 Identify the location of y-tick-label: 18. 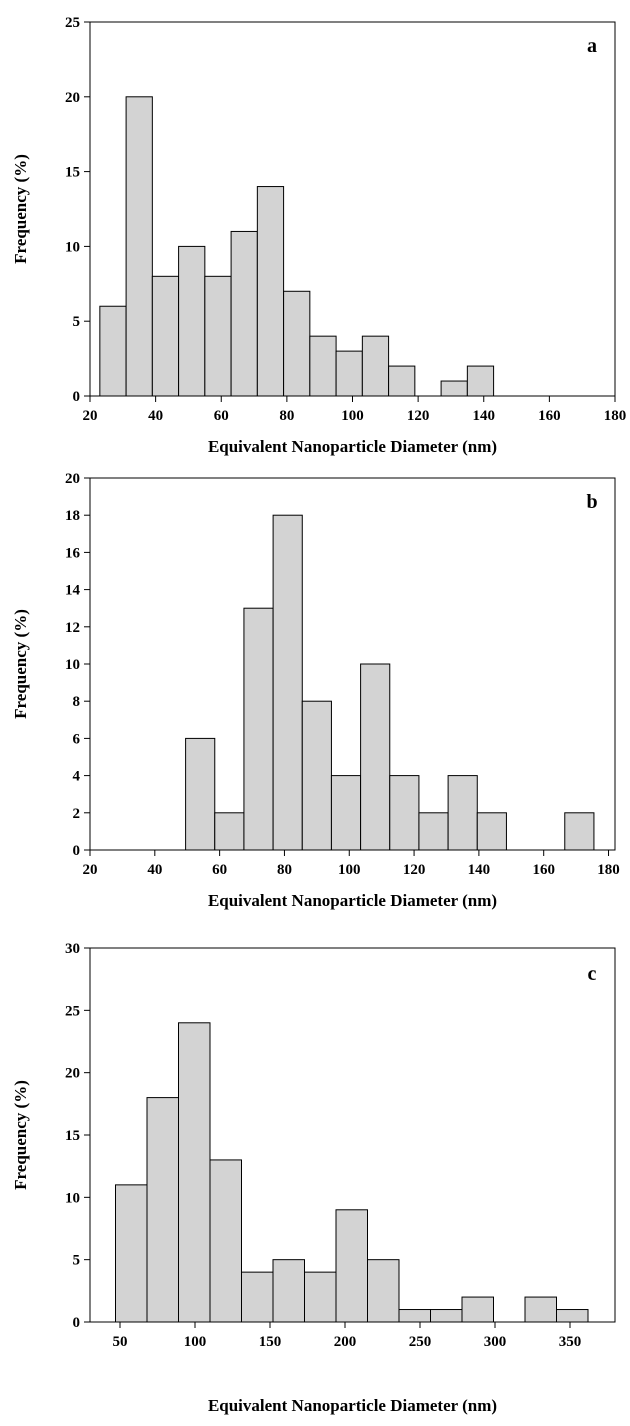
(72, 516).